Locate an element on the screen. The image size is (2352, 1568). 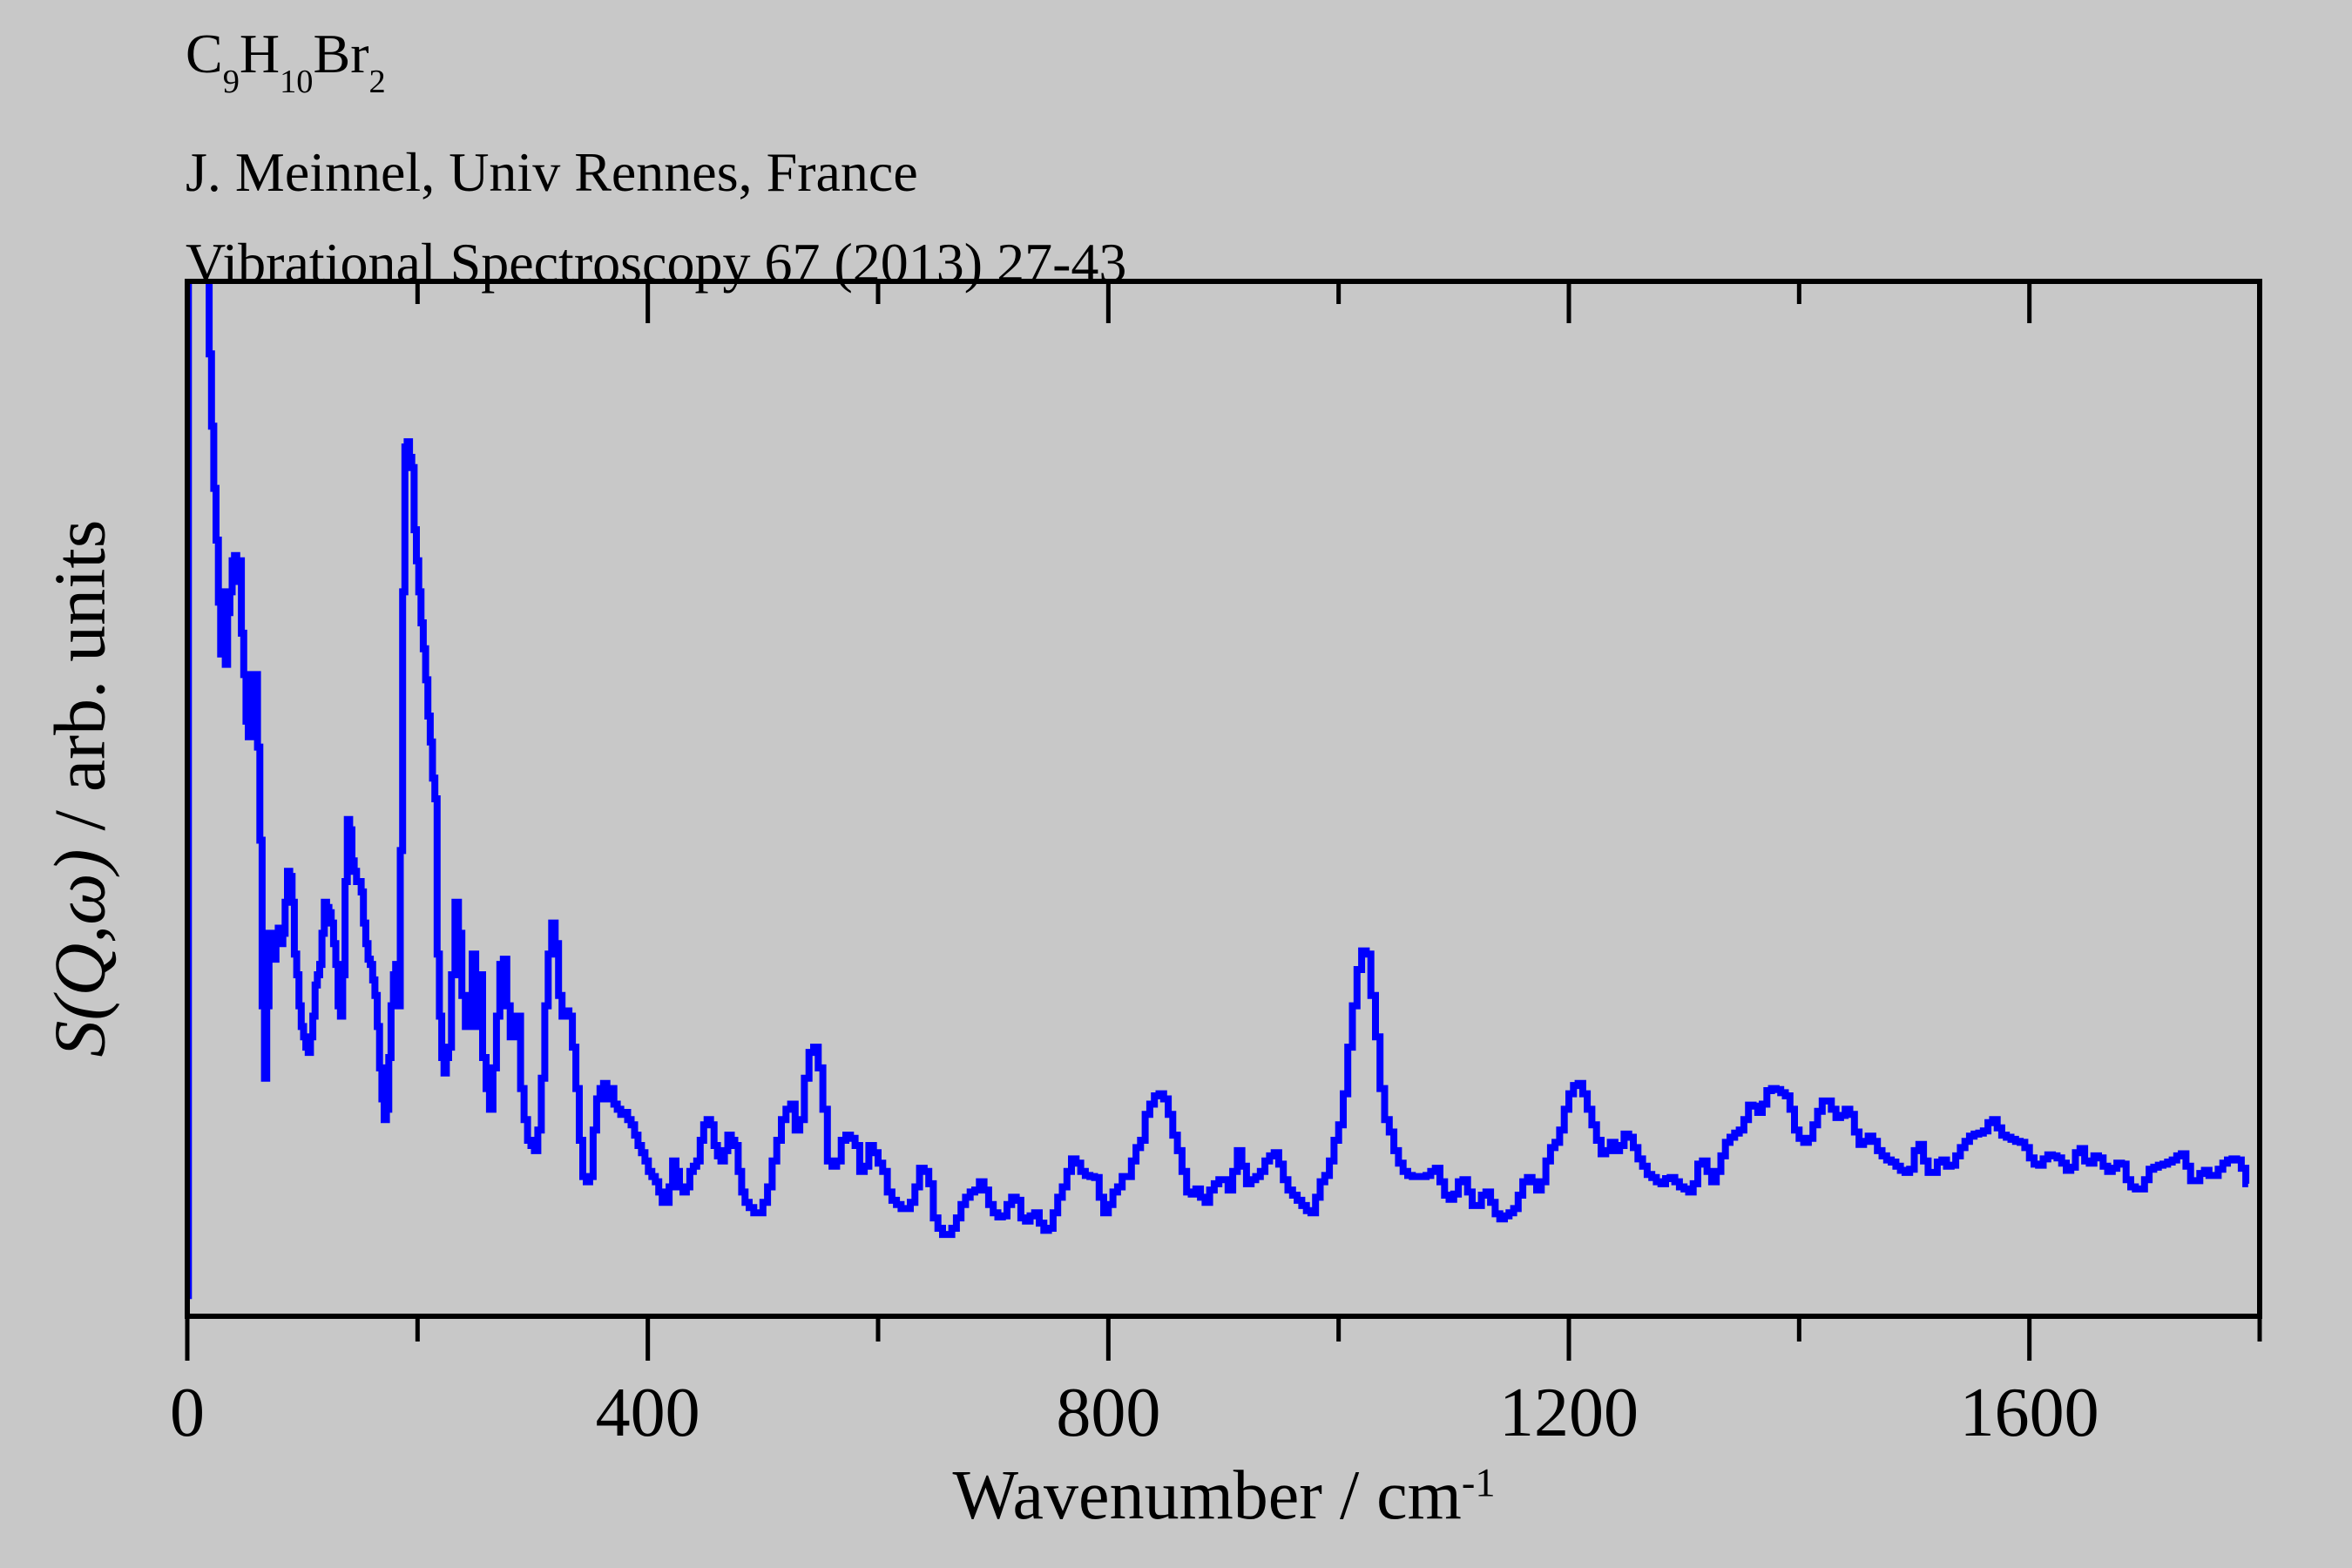
author-line: J. Meinnel, Univ Rennes, France is located at coordinates (552, 172).